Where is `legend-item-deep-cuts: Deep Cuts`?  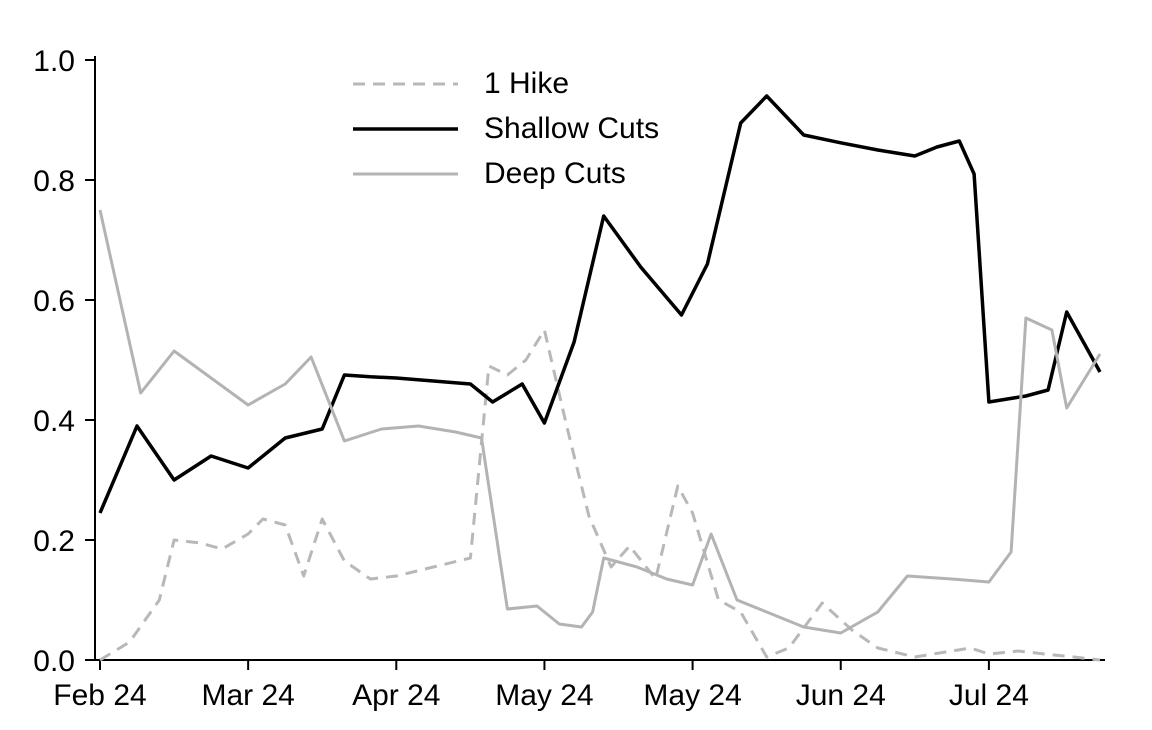 legend-item-deep-cuts: Deep Cuts is located at coordinates (506, 174).